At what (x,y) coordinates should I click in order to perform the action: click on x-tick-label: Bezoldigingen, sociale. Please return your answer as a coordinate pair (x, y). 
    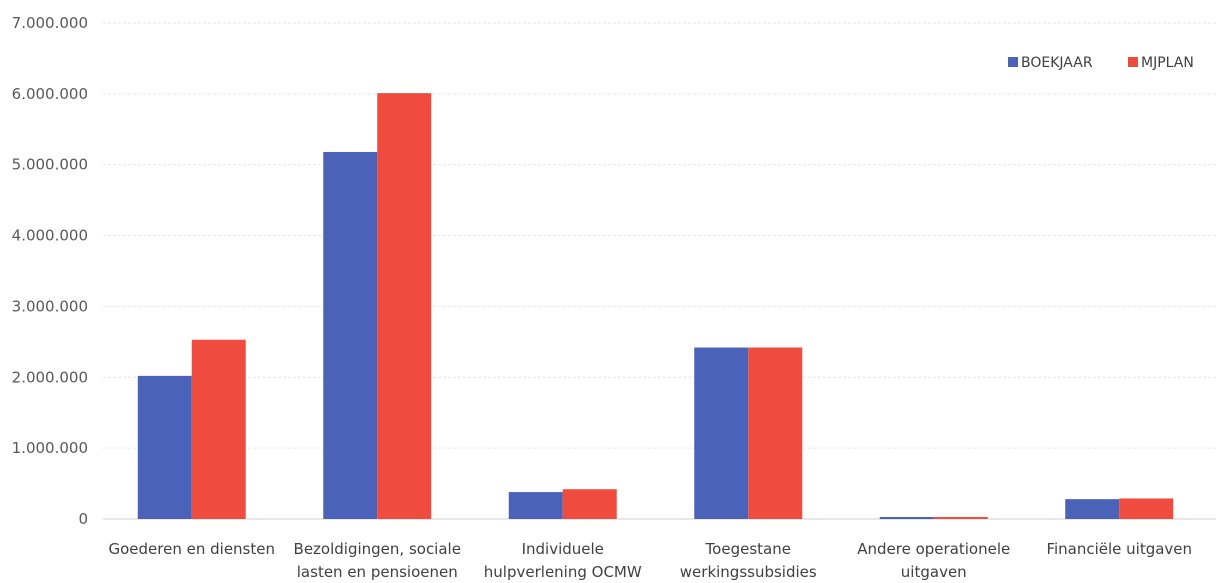
    Looking at the image, I should click on (377, 549).